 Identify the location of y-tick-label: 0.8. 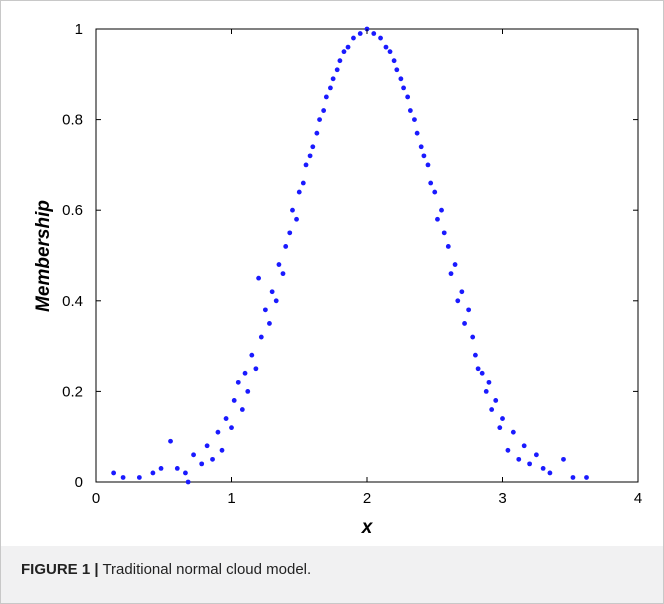
(72, 120).